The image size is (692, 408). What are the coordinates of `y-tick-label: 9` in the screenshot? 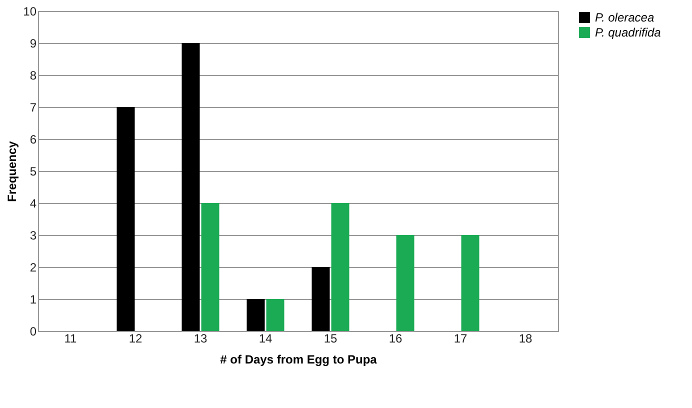 It's located at (33, 43).